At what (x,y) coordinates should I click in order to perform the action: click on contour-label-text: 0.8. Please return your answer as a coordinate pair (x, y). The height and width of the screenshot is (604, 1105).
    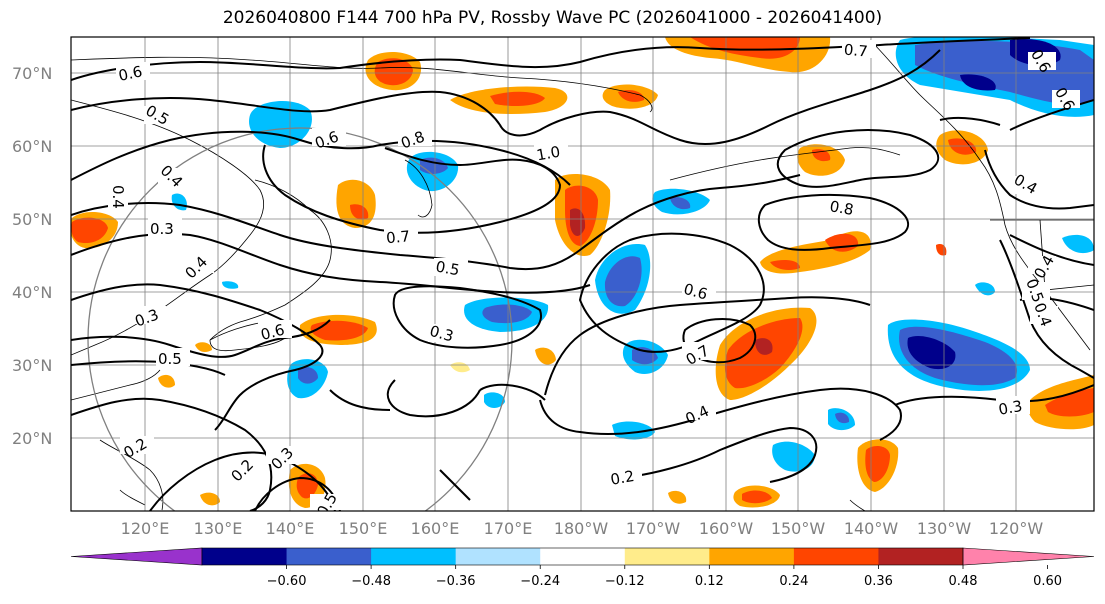
    Looking at the image, I should click on (841, 208).